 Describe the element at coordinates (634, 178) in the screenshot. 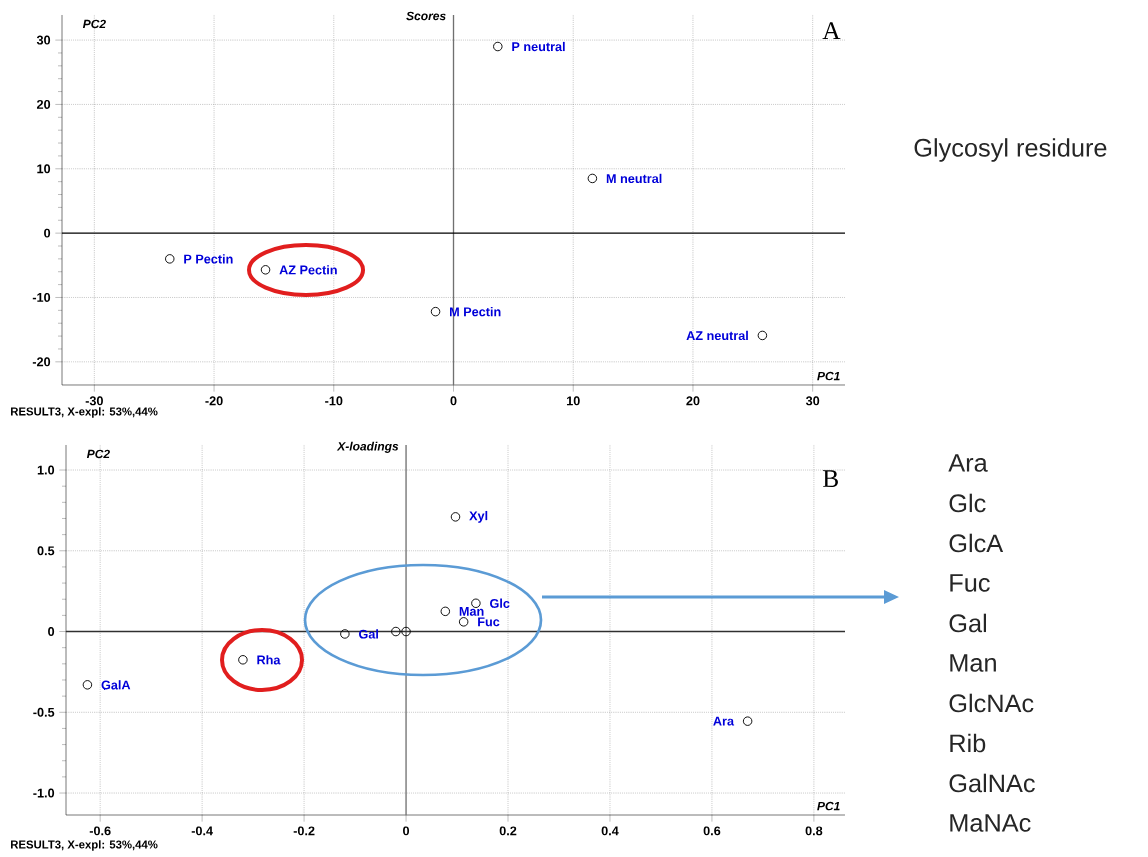

I see `annotation: M neutral` at that location.